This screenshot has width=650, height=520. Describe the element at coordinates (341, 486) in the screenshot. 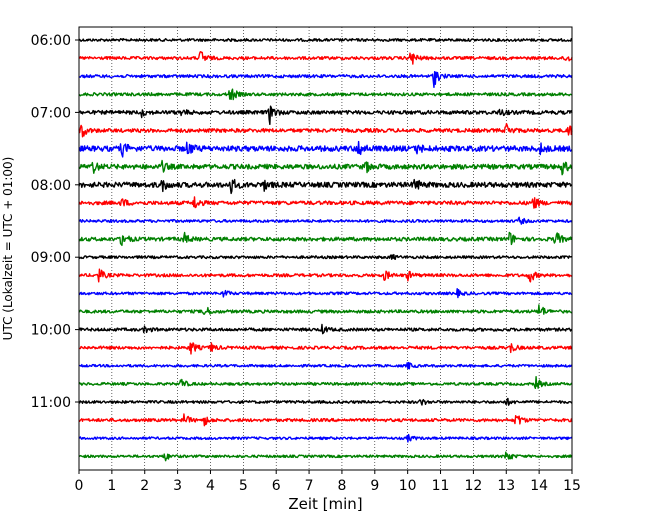

I see `x-tick-label: 8` at that location.